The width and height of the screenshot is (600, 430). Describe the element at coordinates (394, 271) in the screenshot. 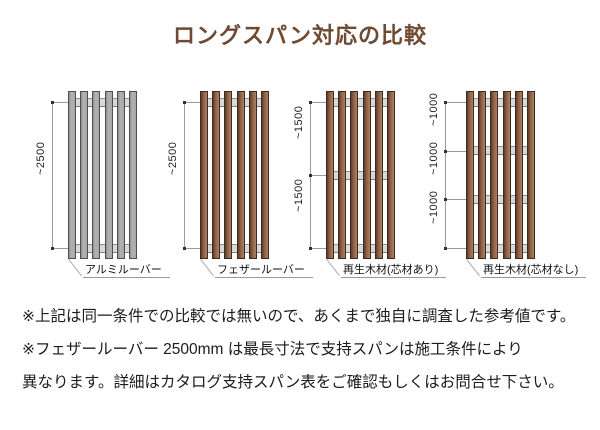

I see `panel-label-recycled-wood-with-core: 再生木材(芯材あり)` at that location.